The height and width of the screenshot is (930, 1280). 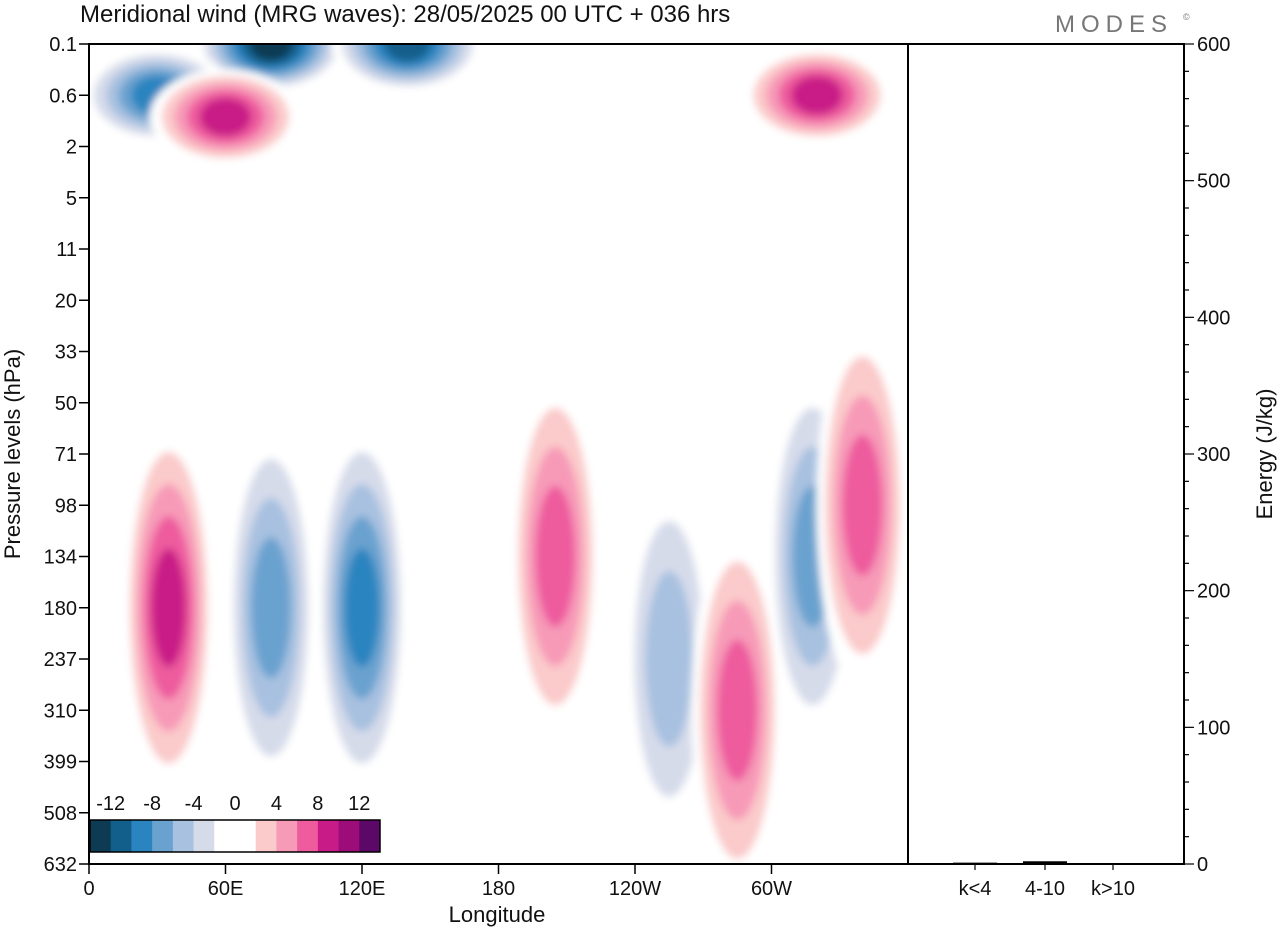 What do you see at coordinates (771, 889) in the screenshot?
I see `x-tick-label: 60W` at bounding box center [771, 889].